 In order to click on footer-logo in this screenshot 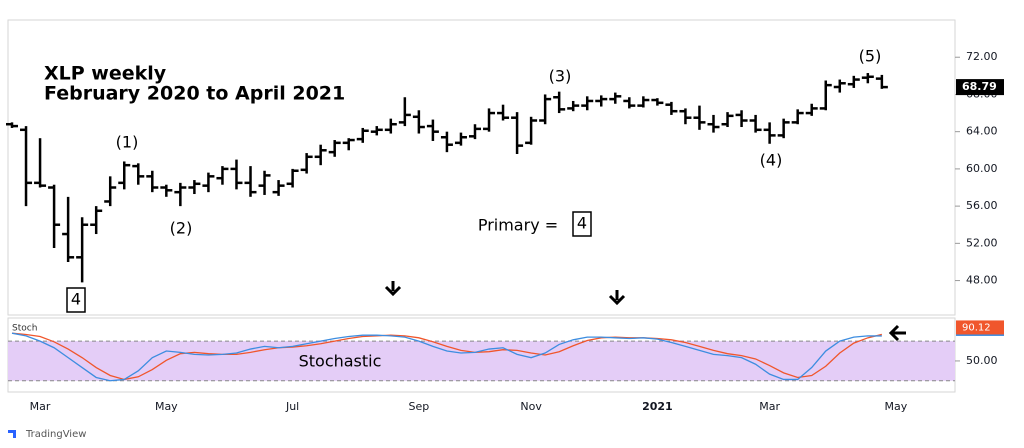, I will do `click(12, 434)`.